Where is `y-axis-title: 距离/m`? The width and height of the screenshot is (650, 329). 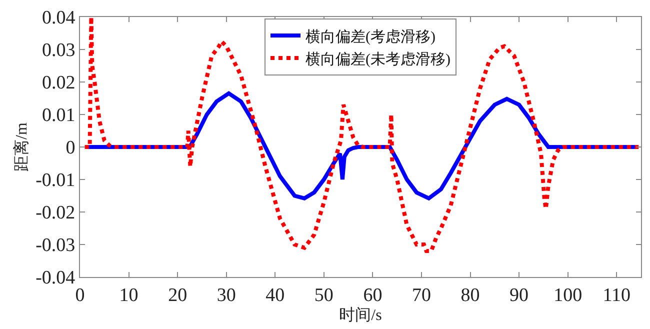
y-axis-title: 距离/m is located at coordinates (21, 147).